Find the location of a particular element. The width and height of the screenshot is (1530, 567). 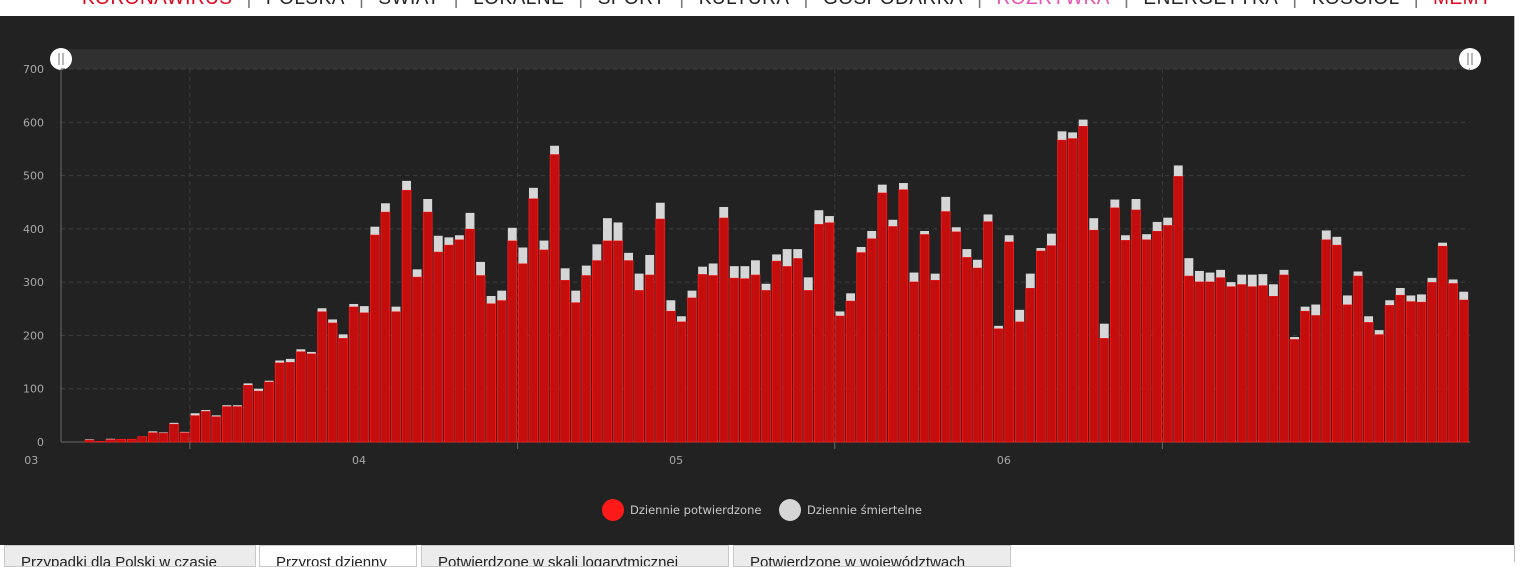

nav-item-5: KULTURA is located at coordinates (744, 5).